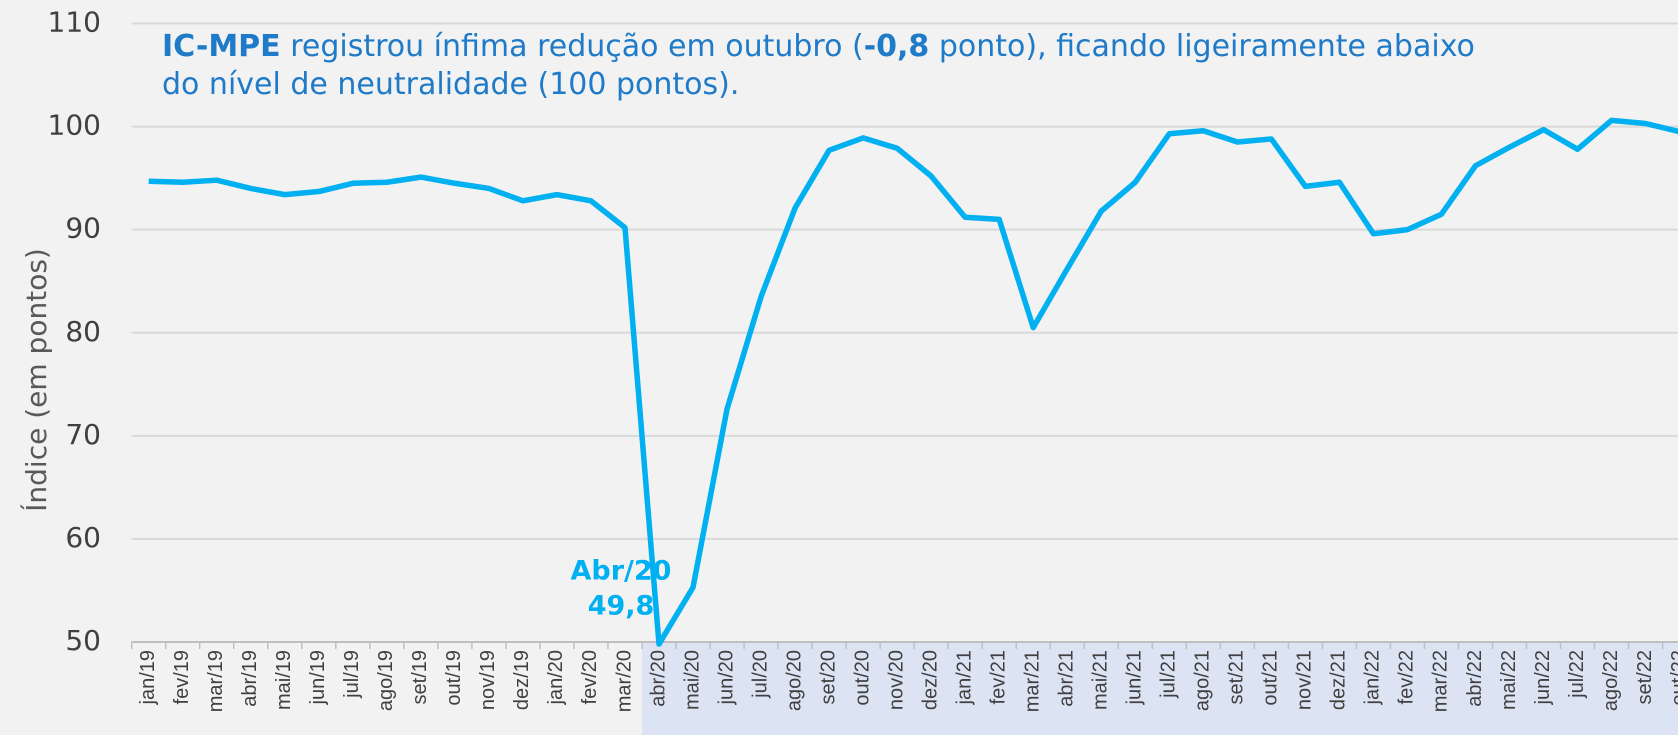 This screenshot has width=1678, height=735. Describe the element at coordinates (386, 680) in the screenshot. I see `x-tick-label: ago/19` at that location.